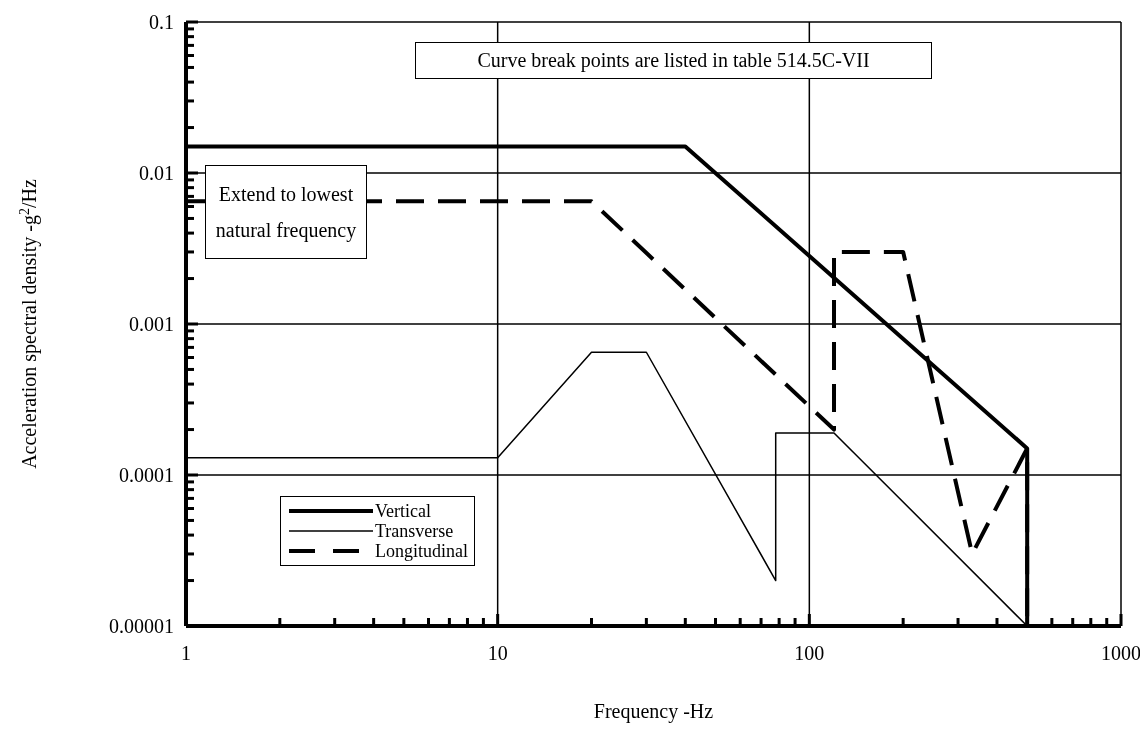 The height and width of the screenshot is (744, 1148). Describe the element at coordinates (186, 653) in the screenshot. I see `x-tick-label: 1` at that location.